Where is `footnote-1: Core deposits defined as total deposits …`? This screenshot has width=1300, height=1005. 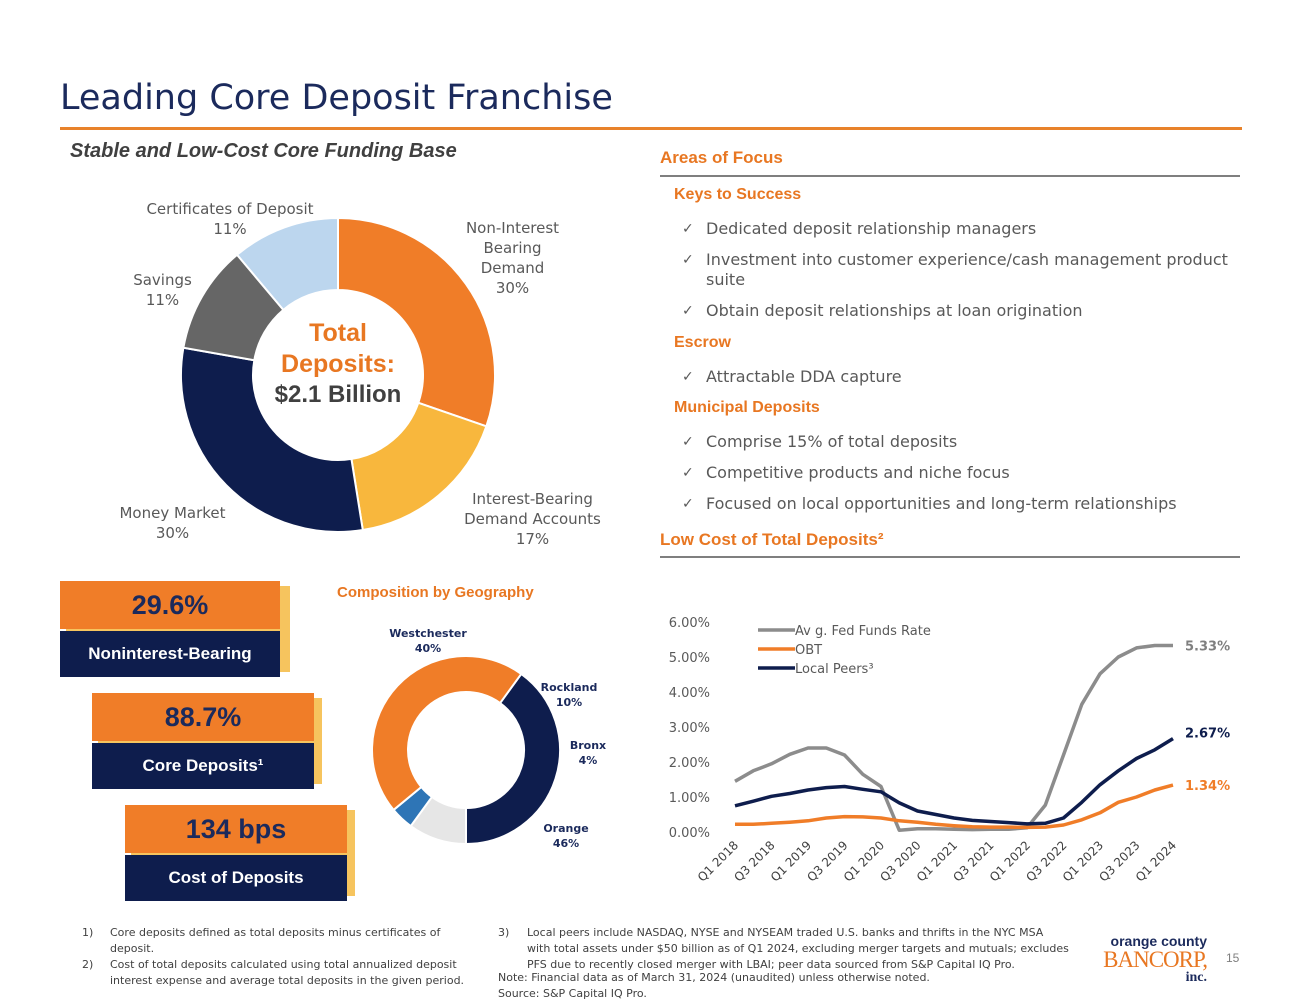 footnote-1: Core deposits defined as total deposits … is located at coordinates (275, 940).